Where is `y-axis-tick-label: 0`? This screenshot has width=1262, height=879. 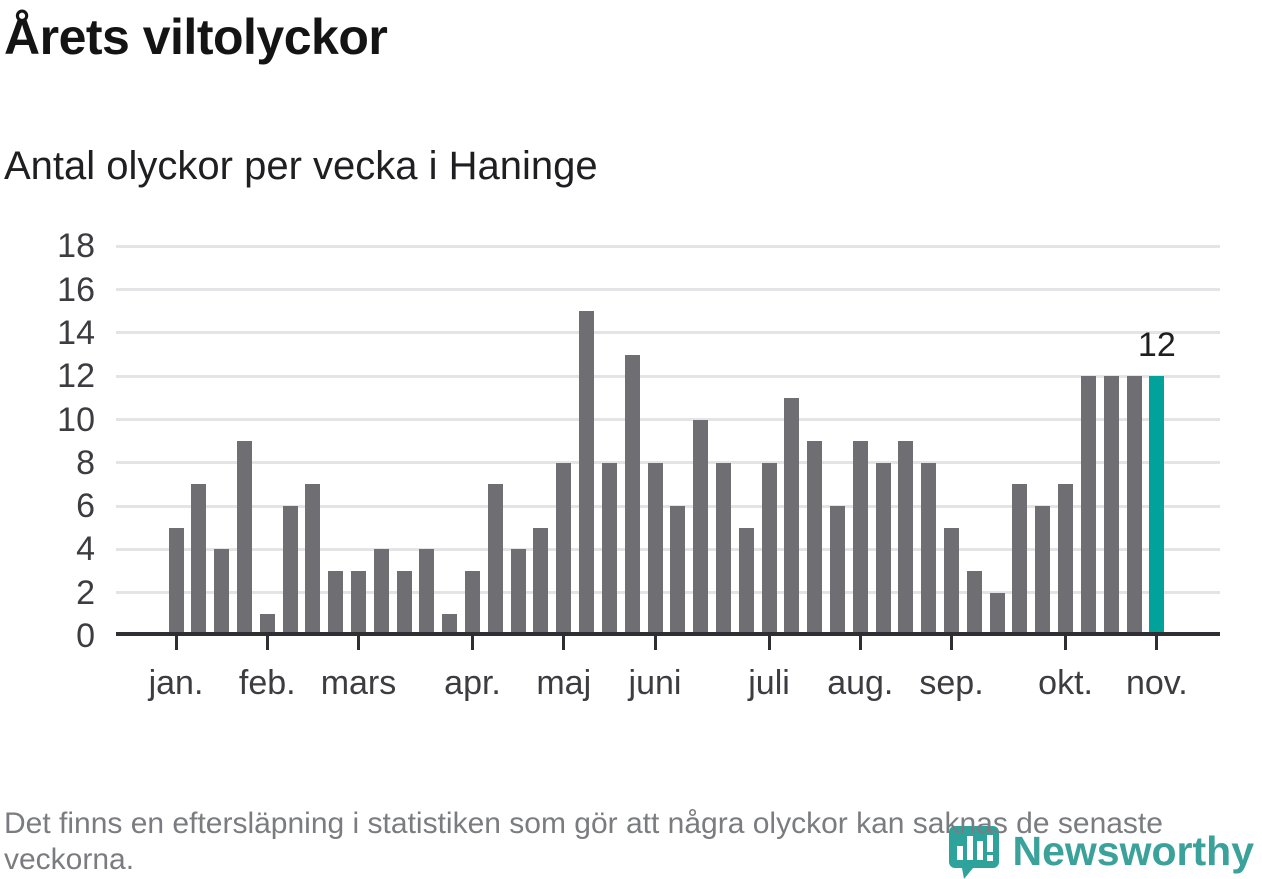
y-axis-tick-label: 0 is located at coordinates (85, 636).